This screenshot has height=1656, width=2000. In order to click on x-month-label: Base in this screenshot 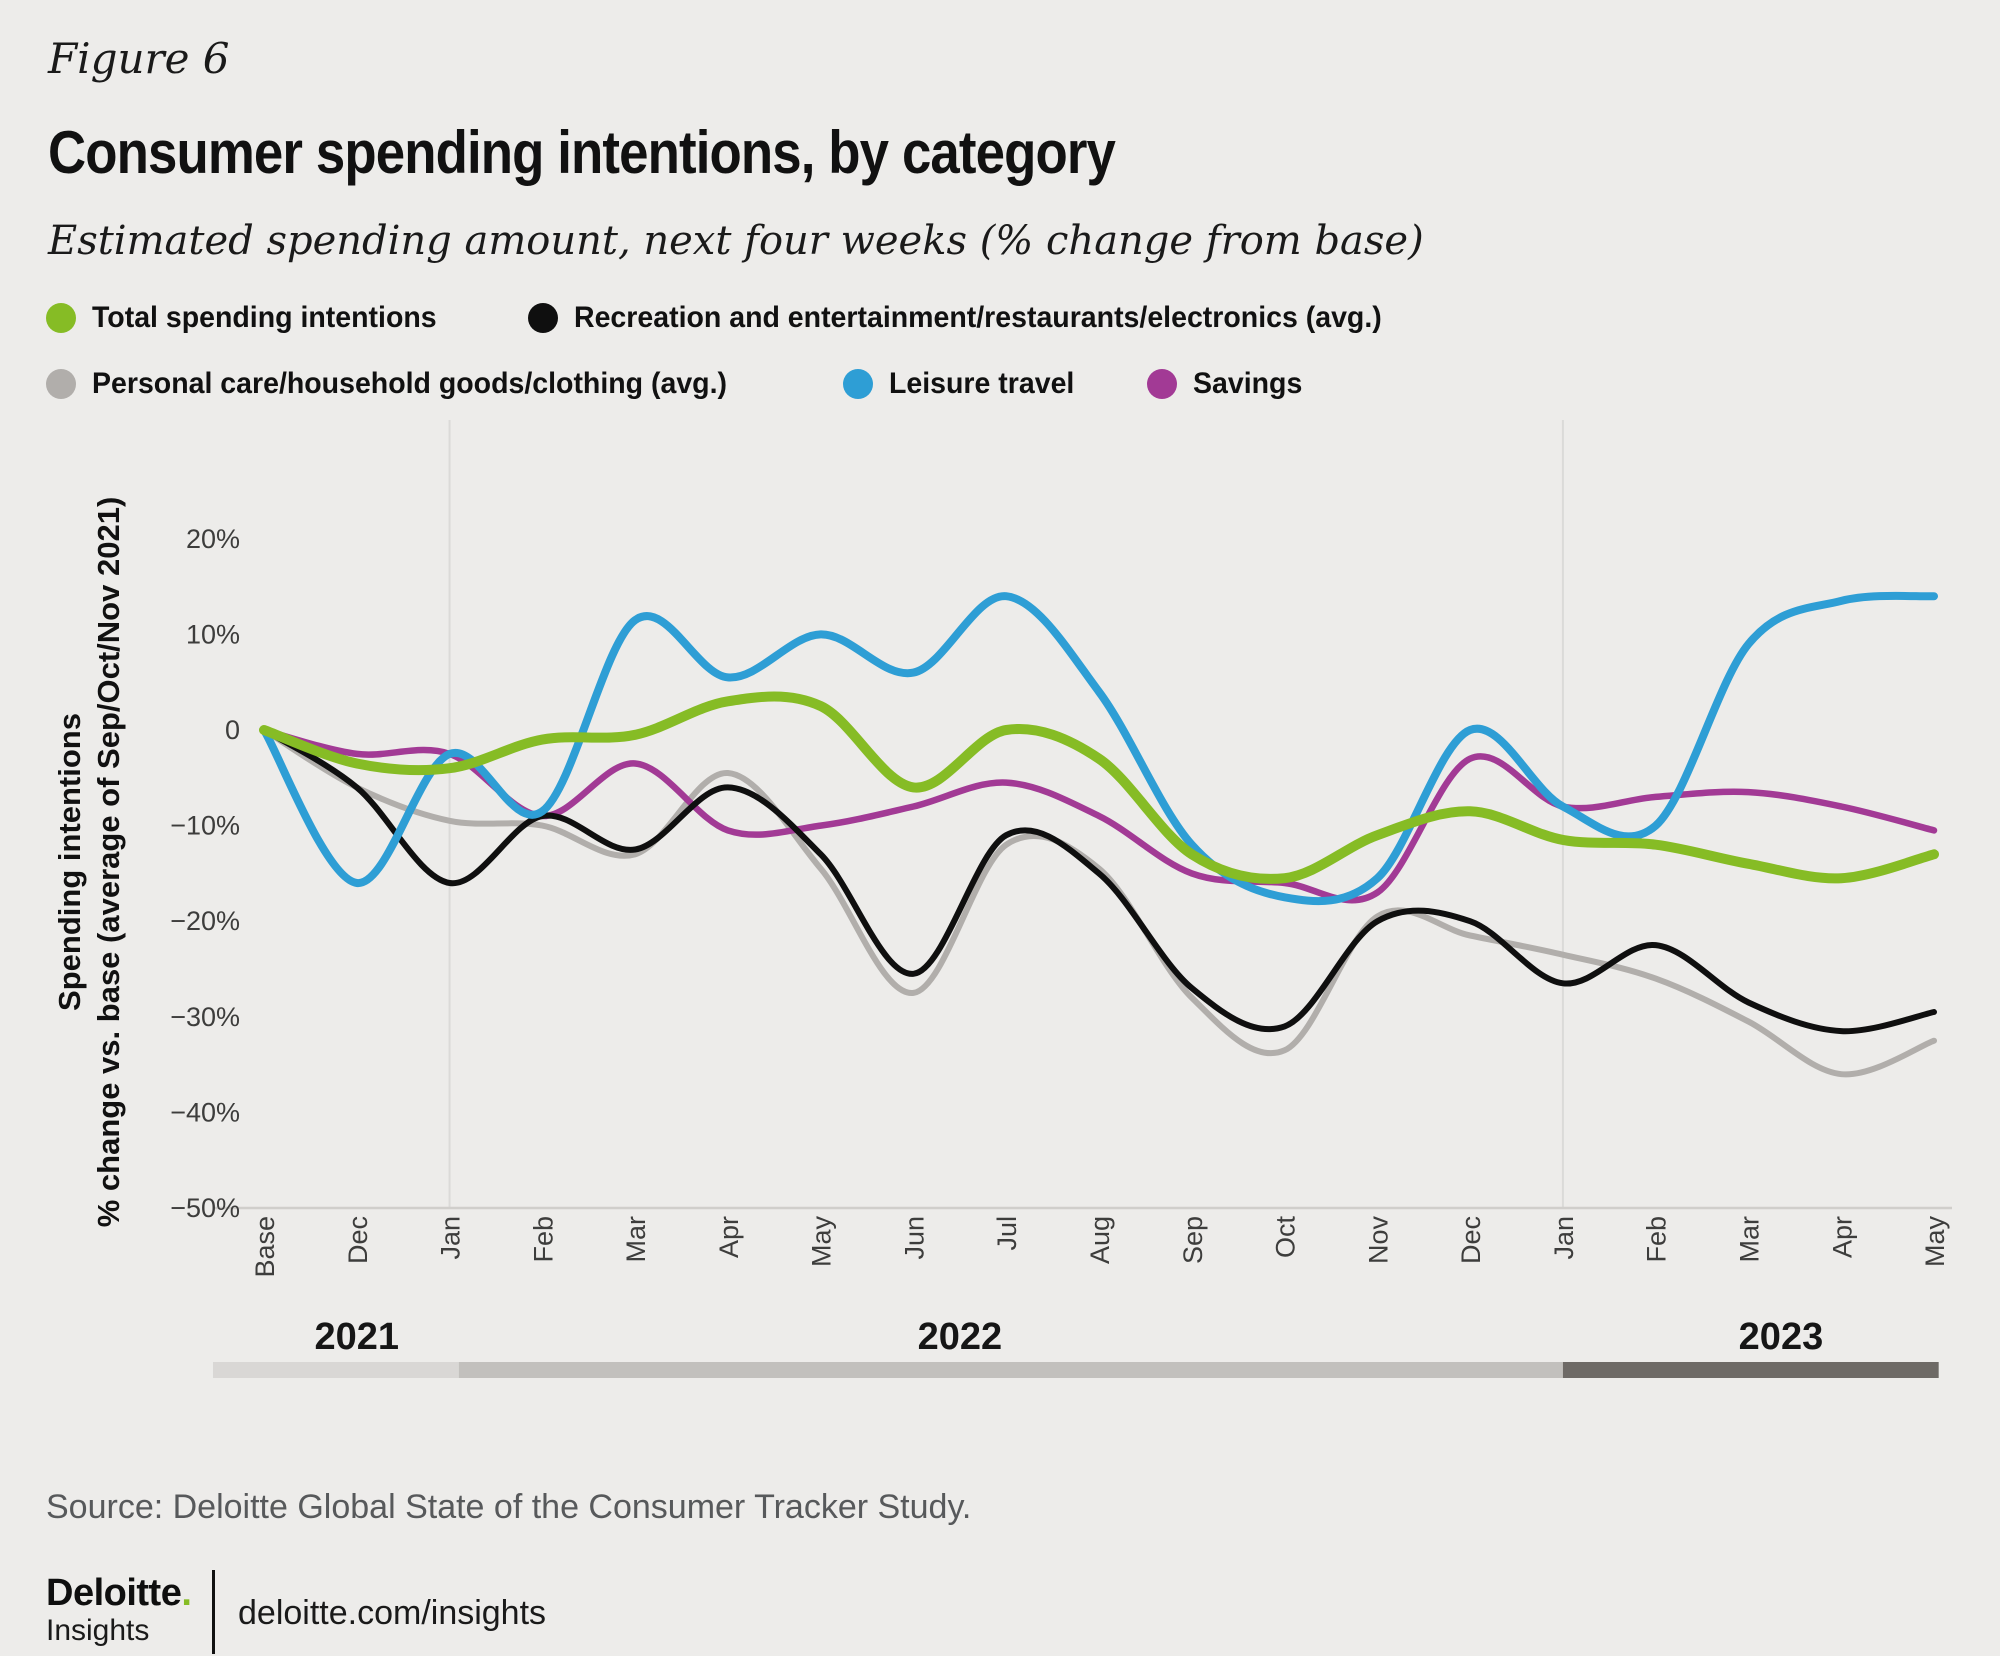, I will do `click(265, 1247)`.